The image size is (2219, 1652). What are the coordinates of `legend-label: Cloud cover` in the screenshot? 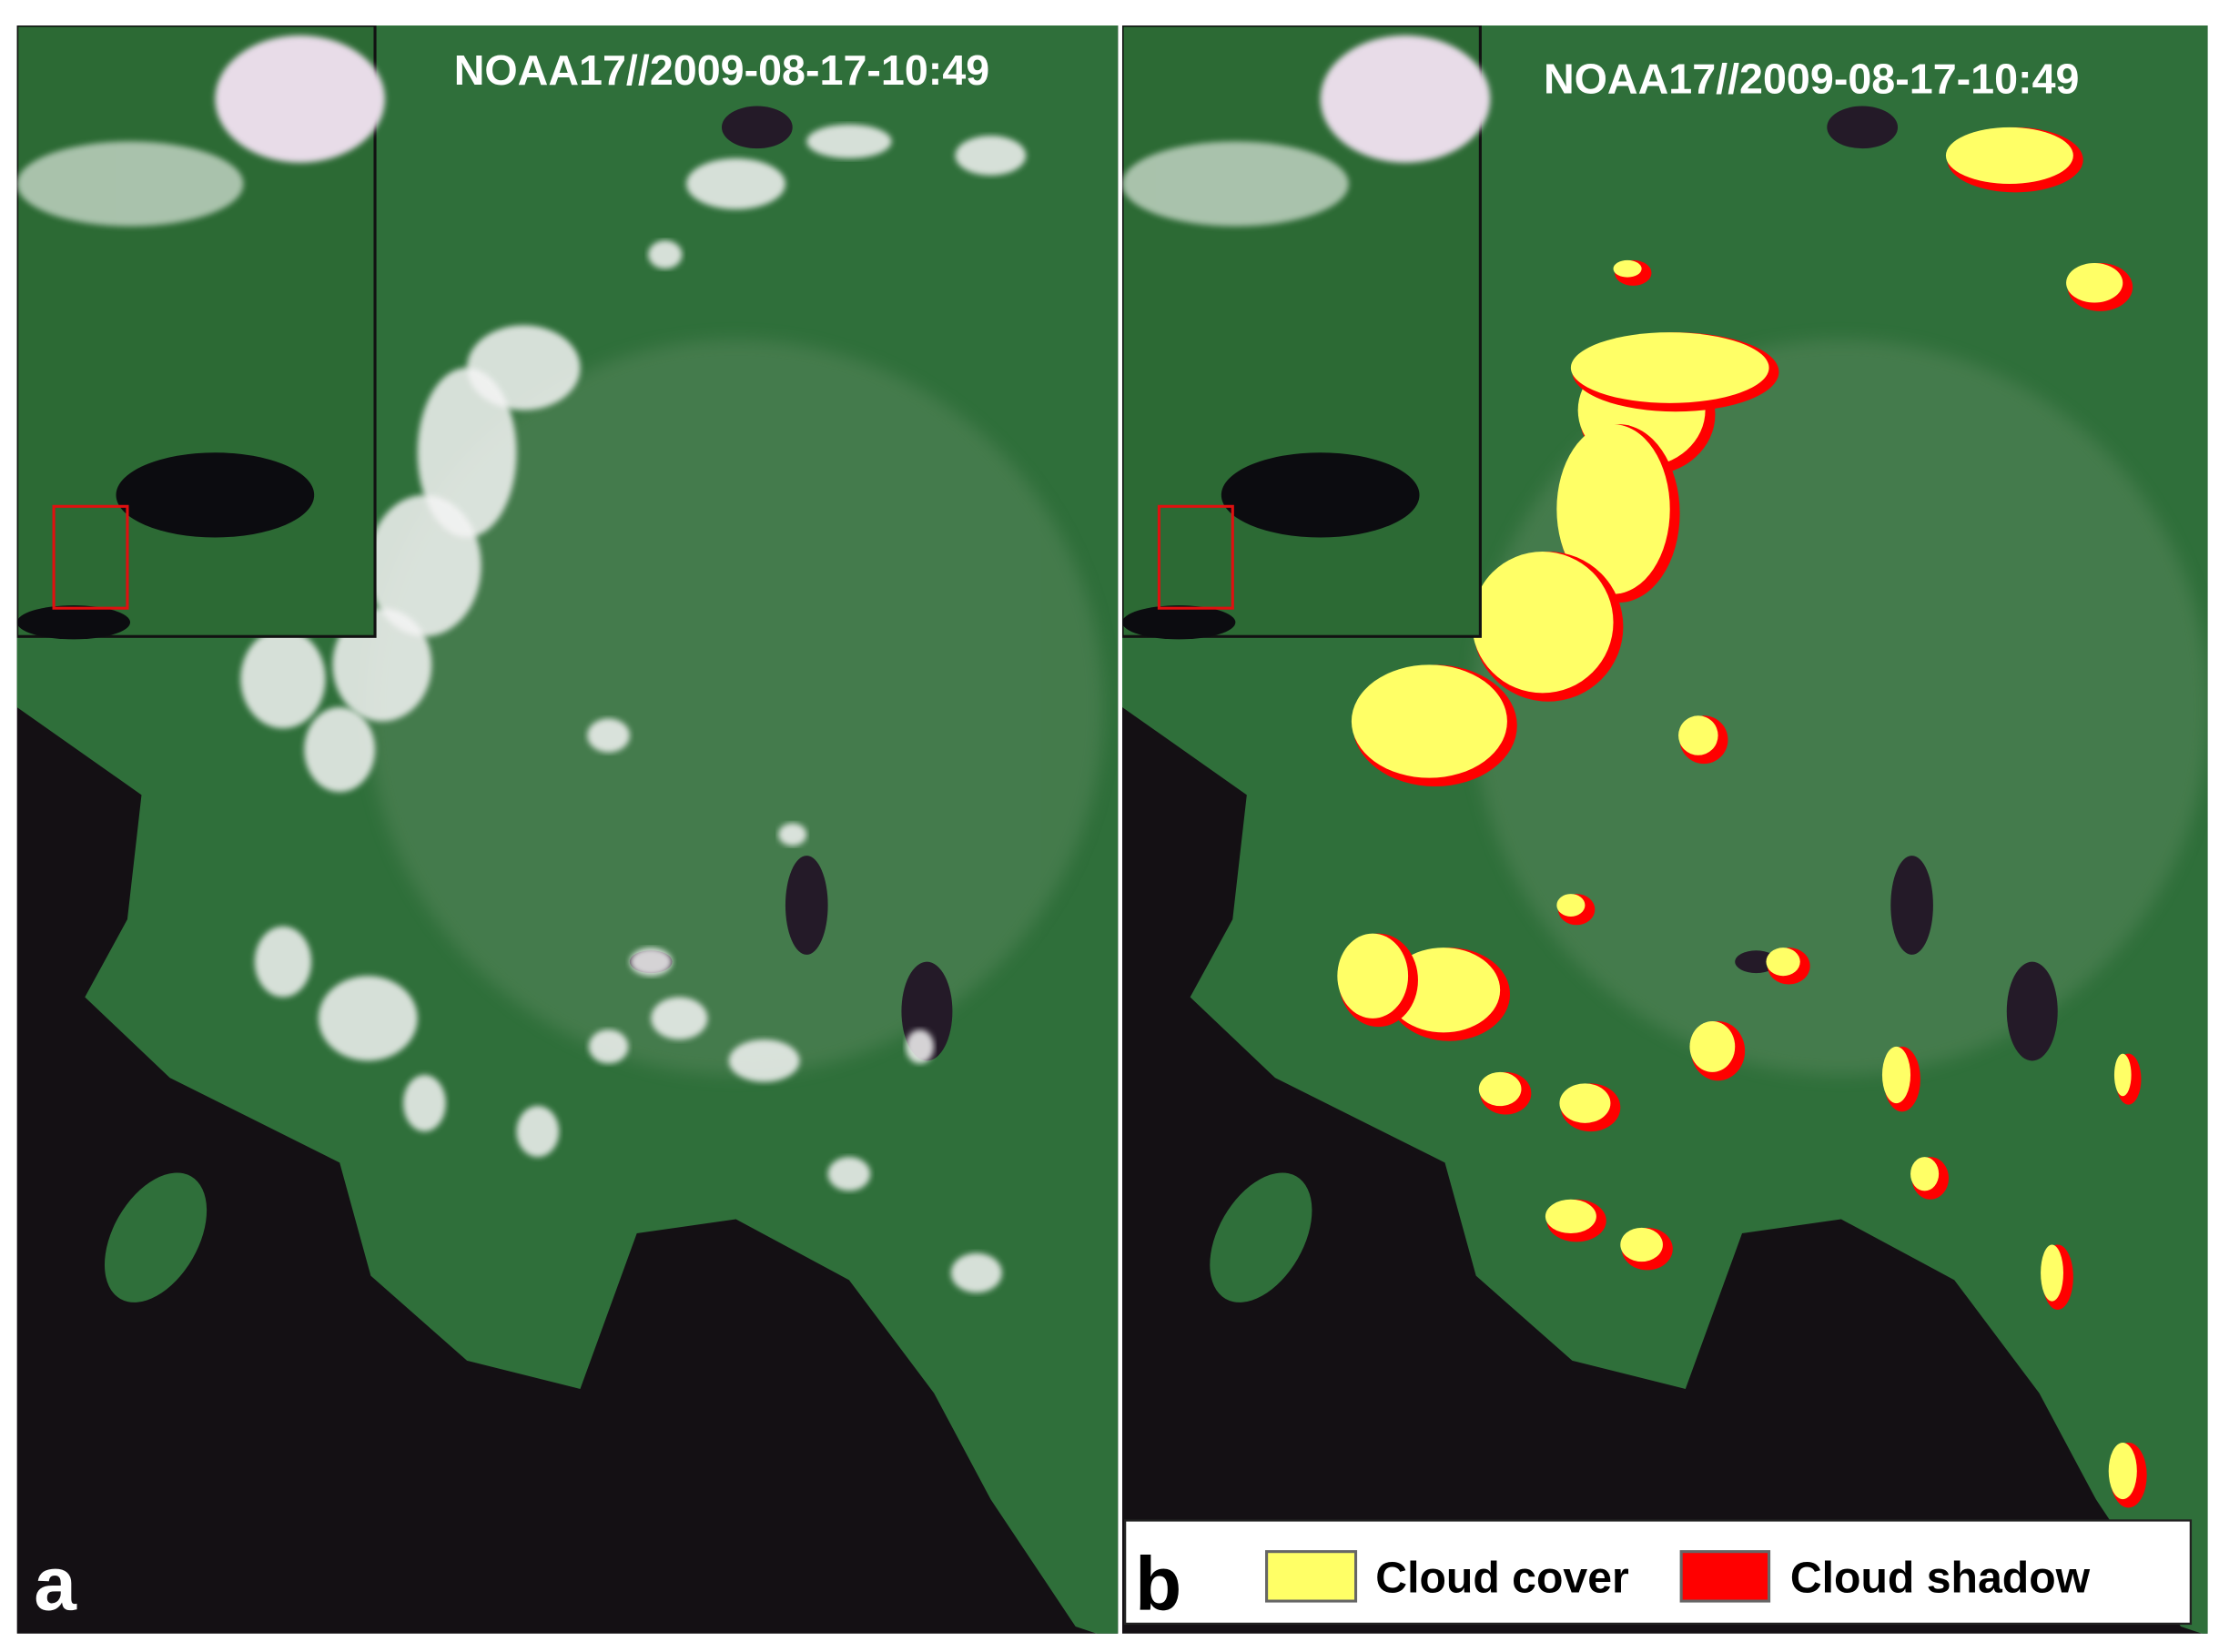 It's located at (1502, 1579).